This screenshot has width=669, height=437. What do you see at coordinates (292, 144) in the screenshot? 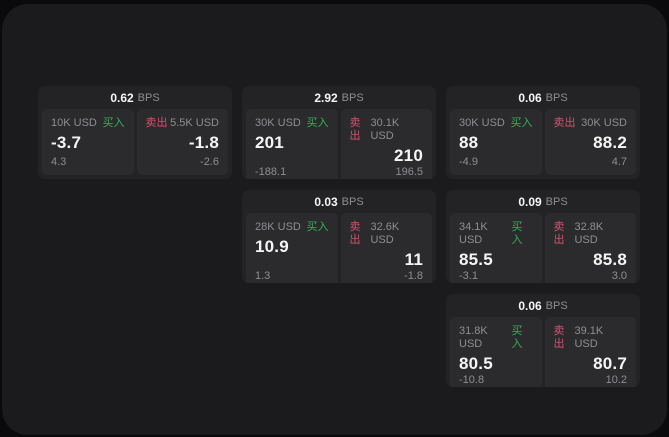
I see `buy-tile: 30K USD 买入 201 -188.1` at bounding box center [292, 144].